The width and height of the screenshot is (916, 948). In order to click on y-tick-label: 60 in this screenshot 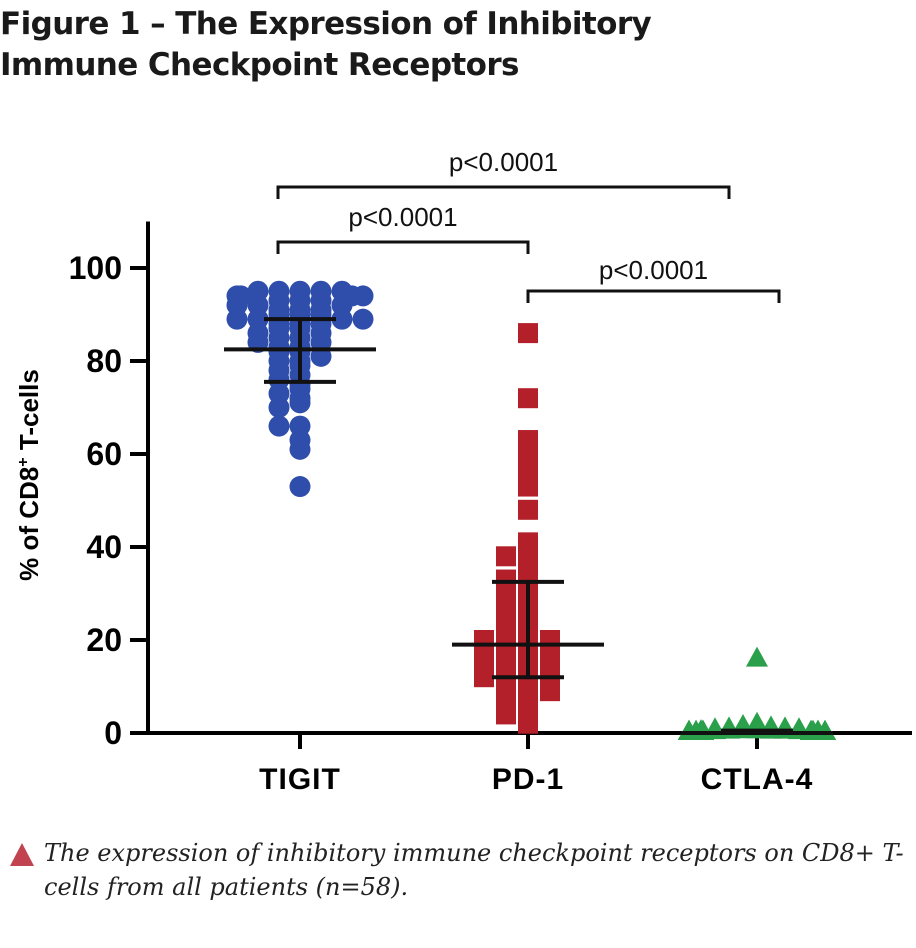, I will do `click(104, 454)`.